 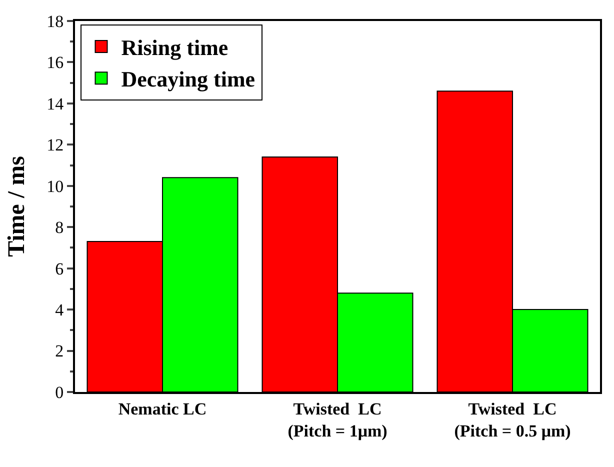 What do you see at coordinates (188, 79) in the screenshot?
I see `legend-label: Decaying time` at bounding box center [188, 79].